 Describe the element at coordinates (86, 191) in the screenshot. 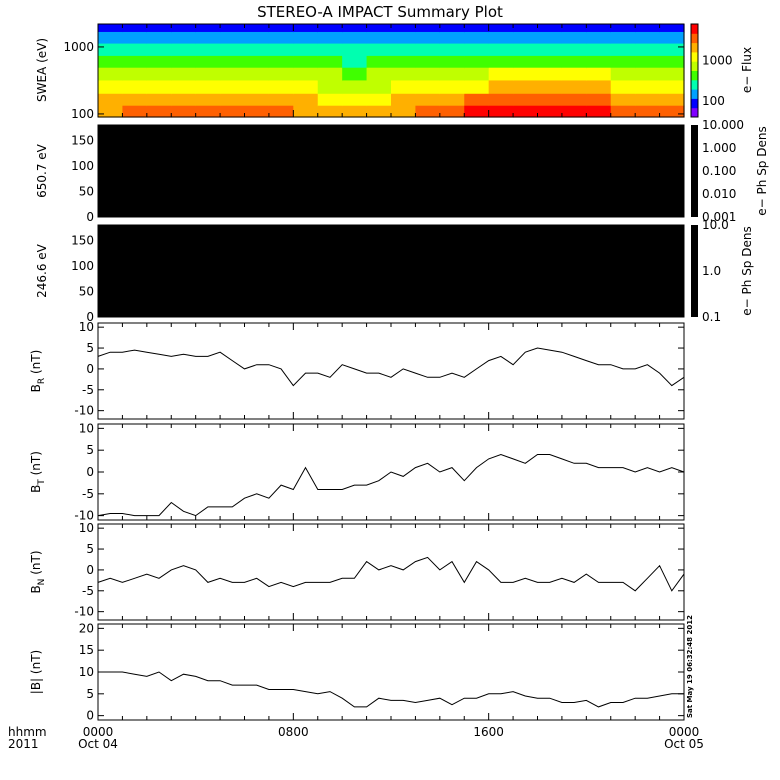

I see `pad650-y-tick-label: 50` at that location.